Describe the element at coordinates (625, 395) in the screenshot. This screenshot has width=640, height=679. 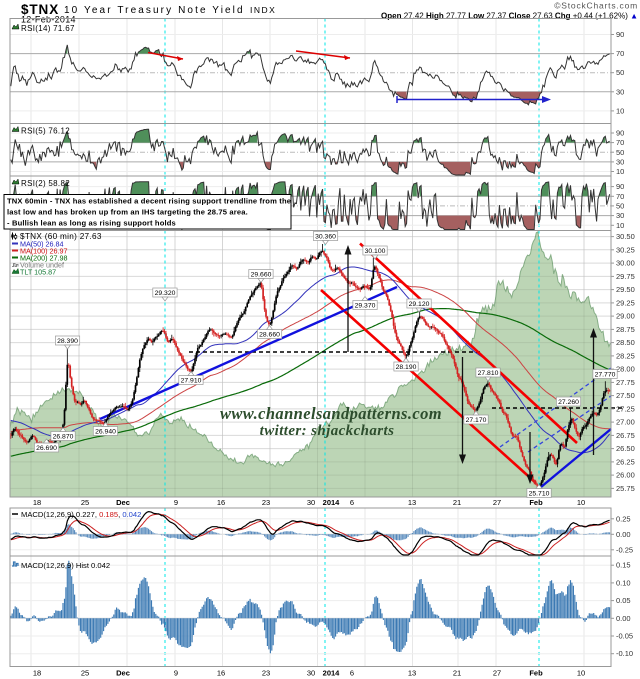
I see `svg-text: 27.50` at that location.